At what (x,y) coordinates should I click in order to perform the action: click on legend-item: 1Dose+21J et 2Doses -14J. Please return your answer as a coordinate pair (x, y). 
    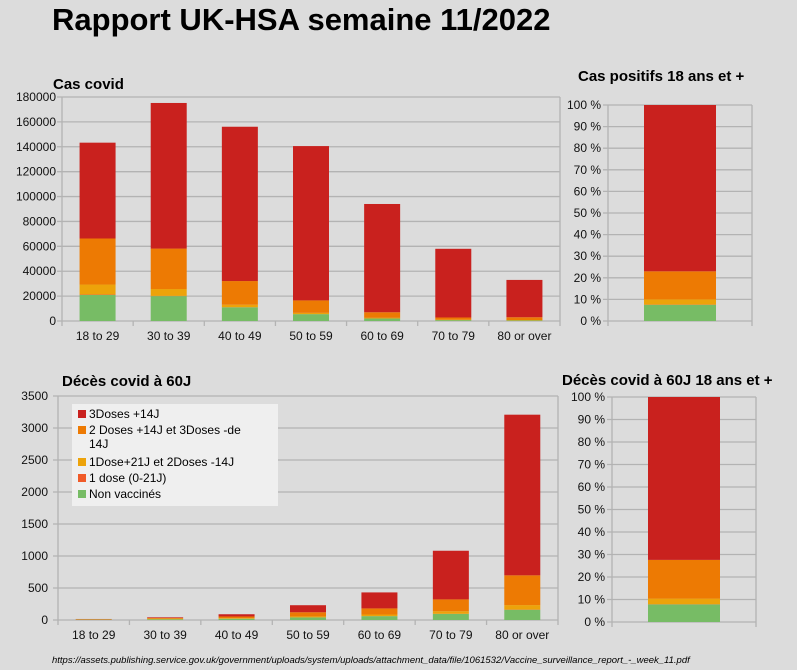
    Looking at the image, I should click on (156, 462).